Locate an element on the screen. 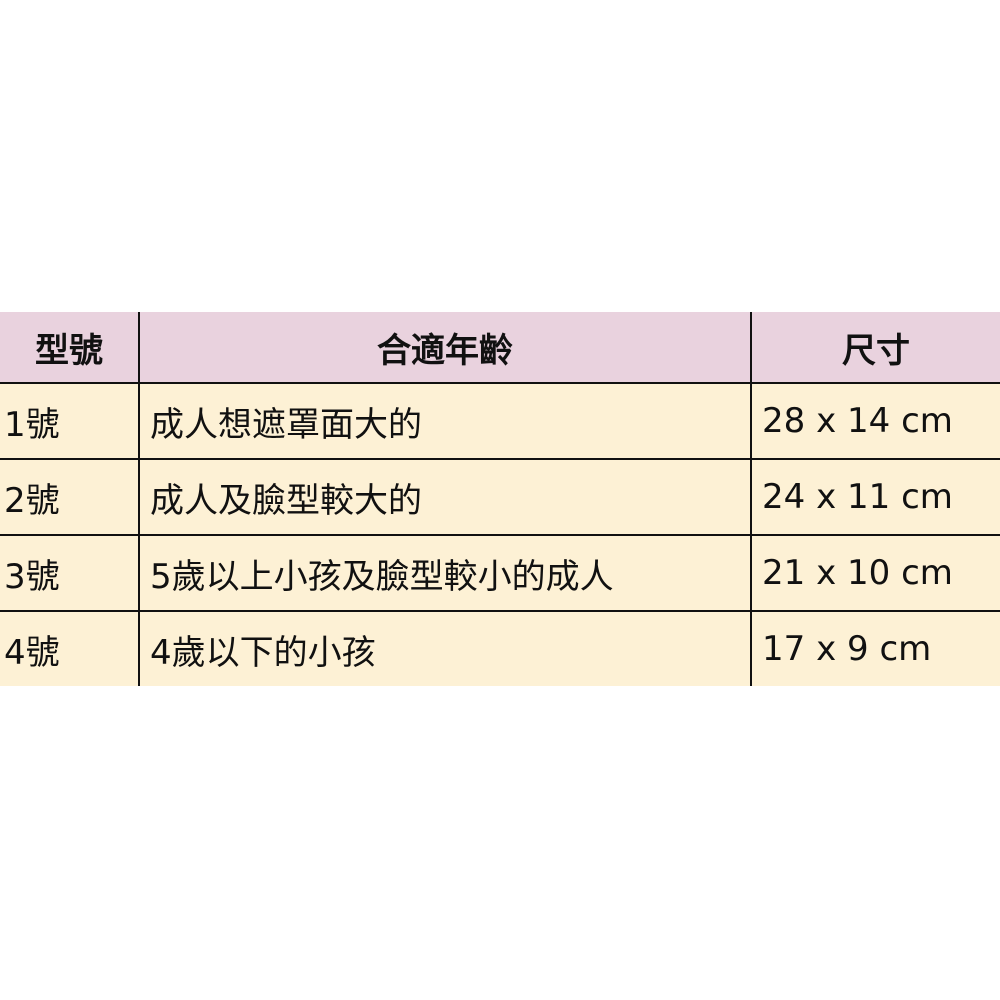 This screenshot has height=1000, width=1000. table-row: 1號 成人想遮罩面大的 28 x 14 cm is located at coordinates (500, 421).